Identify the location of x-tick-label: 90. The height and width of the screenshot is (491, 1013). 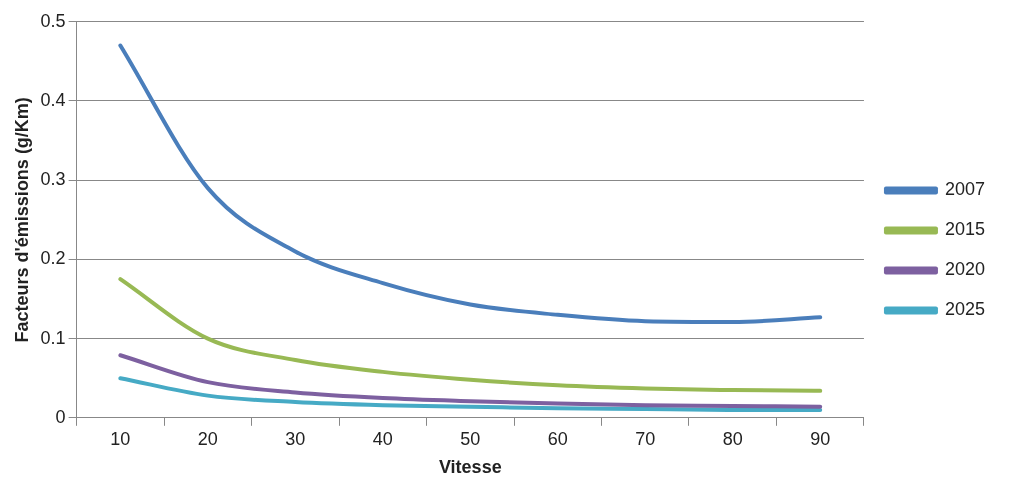
(820, 438).